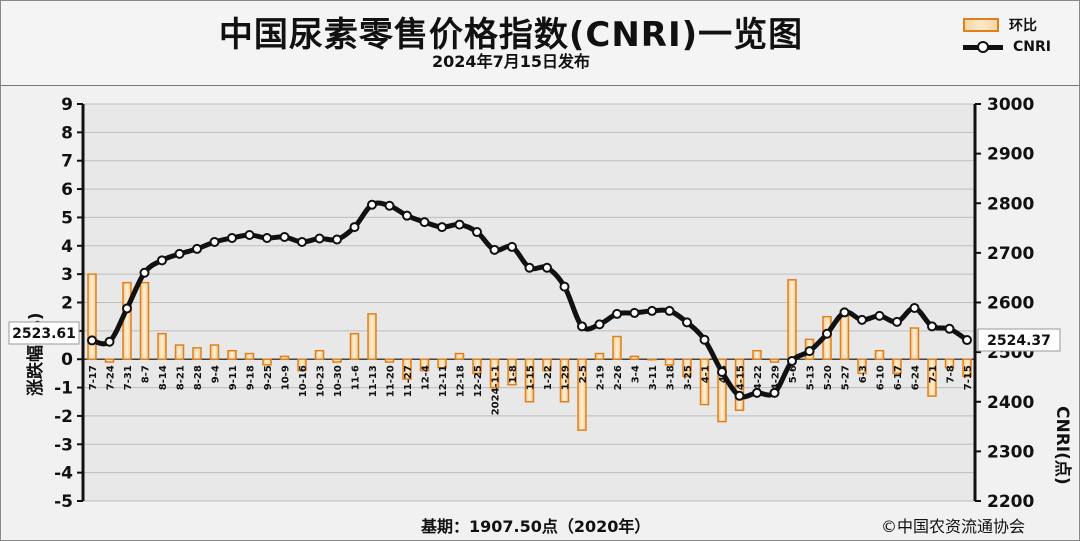 The width and height of the screenshot is (1080, 541). What do you see at coordinates (1010, 403) in the screenshot?
I see `right-tick-label: 2400` at bounding box center [1010, 403].